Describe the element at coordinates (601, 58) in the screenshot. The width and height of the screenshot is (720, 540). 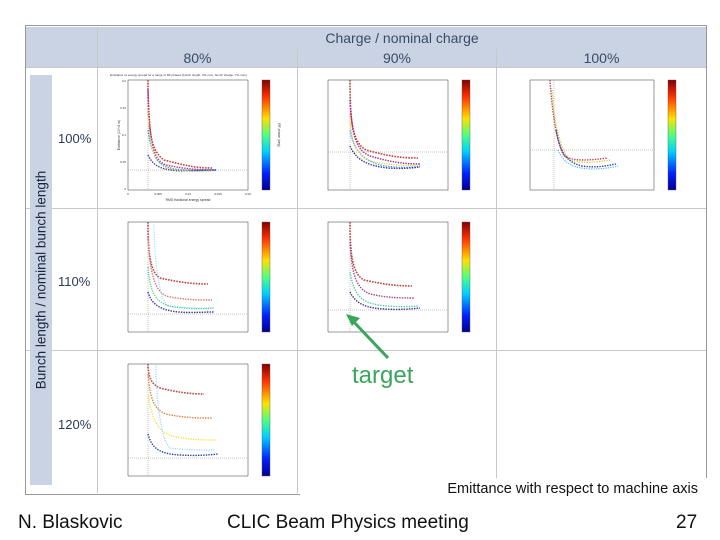
I see `column-header-3: 100%` at that location.